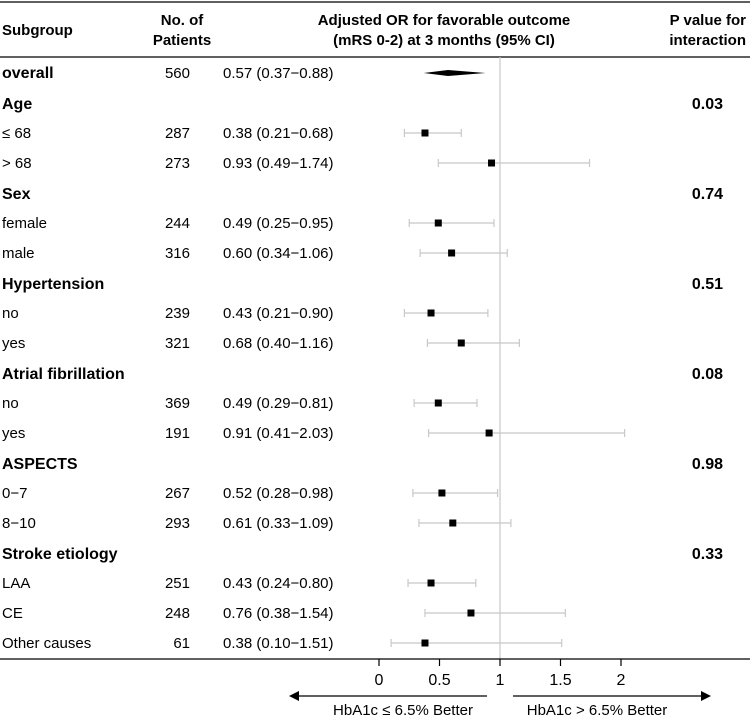  Describe the element at coordinates (177, 163) in the screenshot. I see `patient-count: 273` at that location.